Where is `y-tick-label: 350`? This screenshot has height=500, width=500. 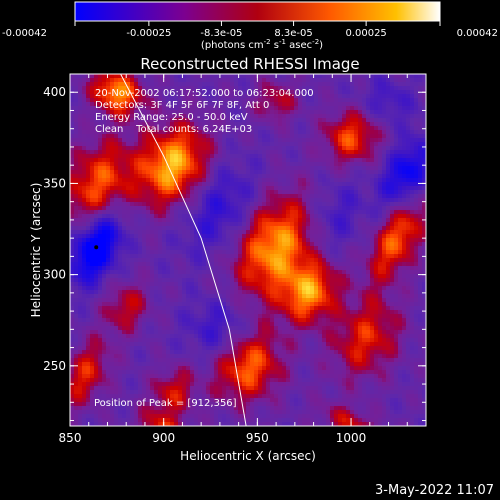 y-tick-label: 350 is located at coordinates (54, 183).